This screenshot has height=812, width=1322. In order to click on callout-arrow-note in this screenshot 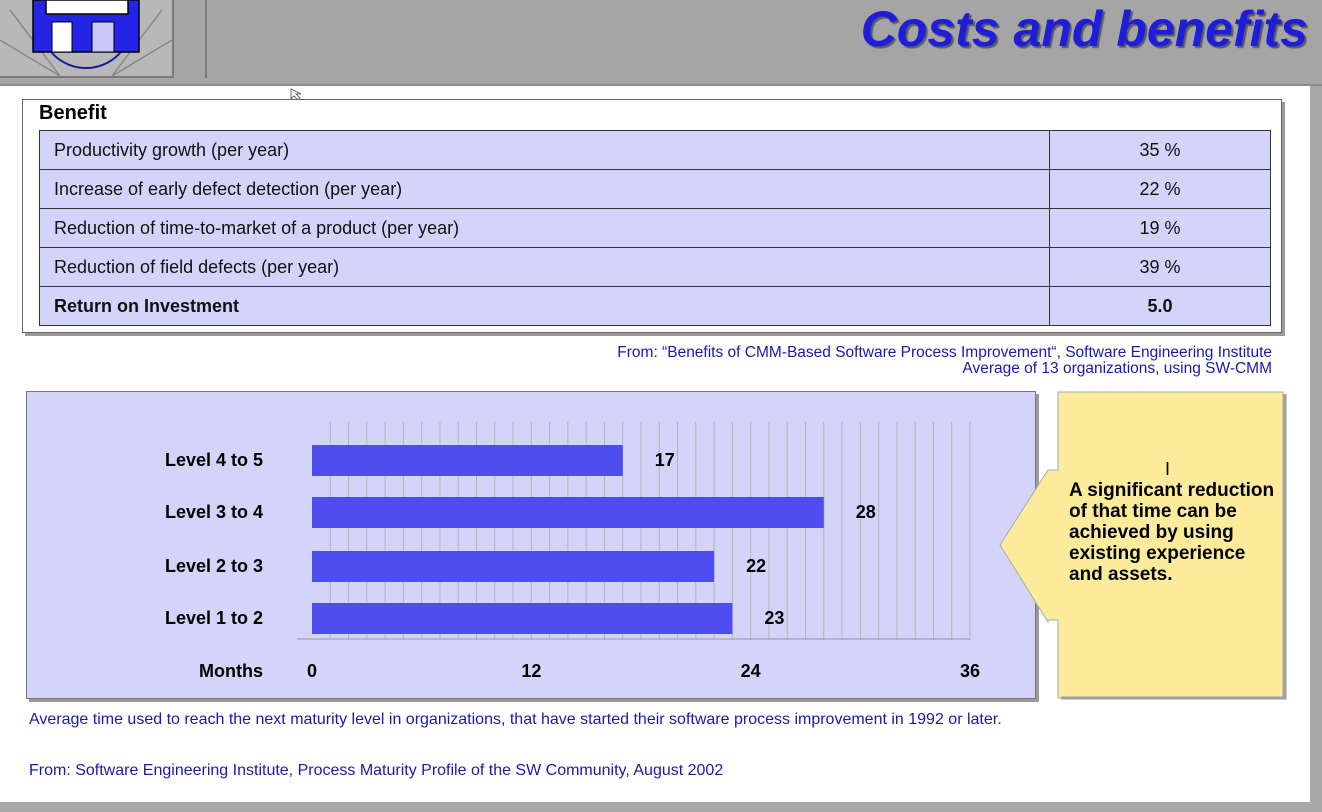, I will do `click(1143, 545)`.